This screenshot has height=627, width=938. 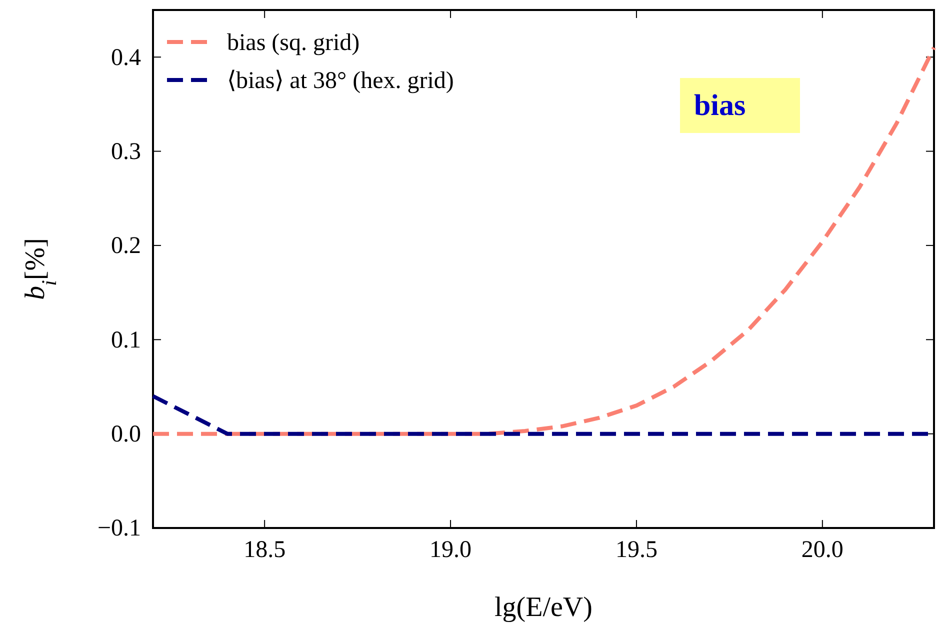 I want to click on x-tick-label: 19.5, so click(x=636, y=550).